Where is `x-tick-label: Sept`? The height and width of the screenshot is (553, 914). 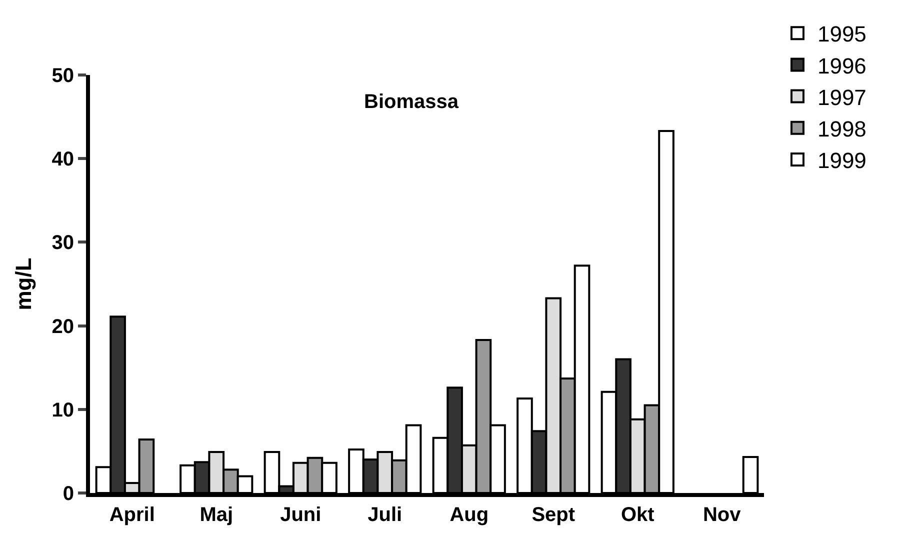
x-tick-label: Sept is located at coordinates (554, 515).